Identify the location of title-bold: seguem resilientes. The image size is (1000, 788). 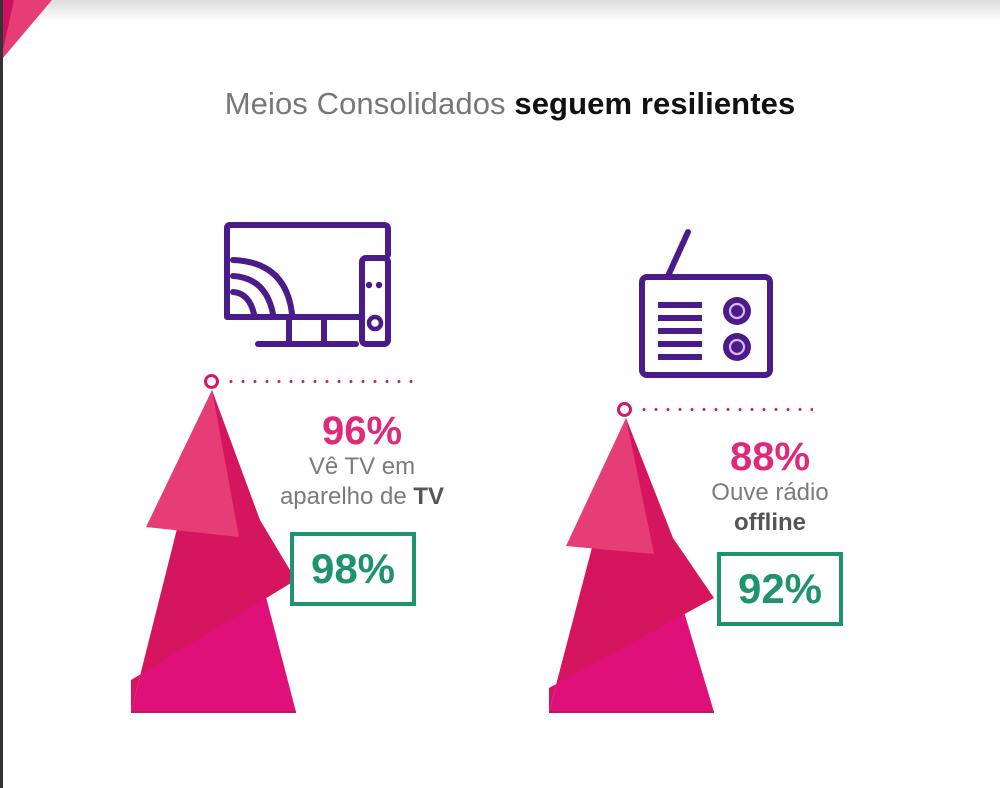
(655, 103).